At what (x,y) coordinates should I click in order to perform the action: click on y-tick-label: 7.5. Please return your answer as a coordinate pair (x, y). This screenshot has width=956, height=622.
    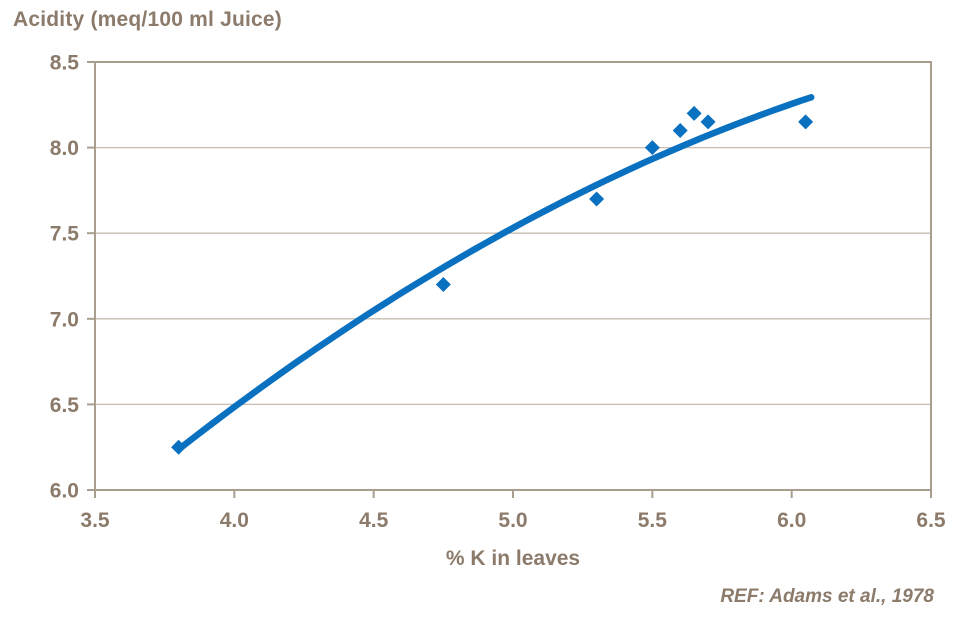
    Looking at the image, I should click on (65, 234).